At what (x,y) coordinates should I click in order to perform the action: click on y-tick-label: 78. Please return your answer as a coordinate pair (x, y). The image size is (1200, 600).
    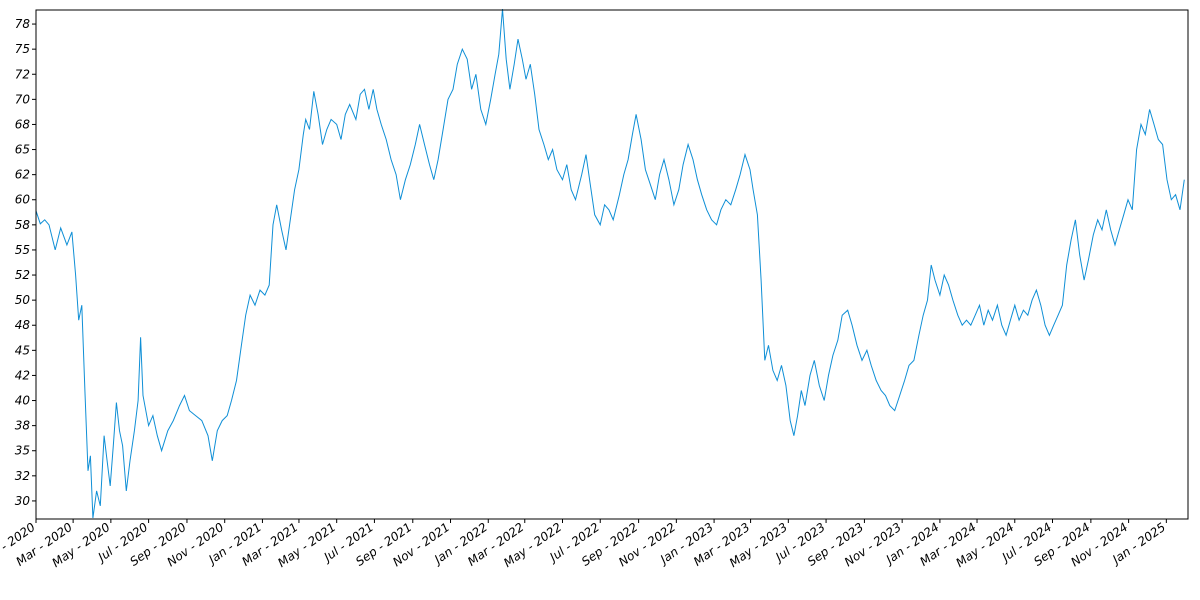
    Looking at the image, I should click on (23, 24).